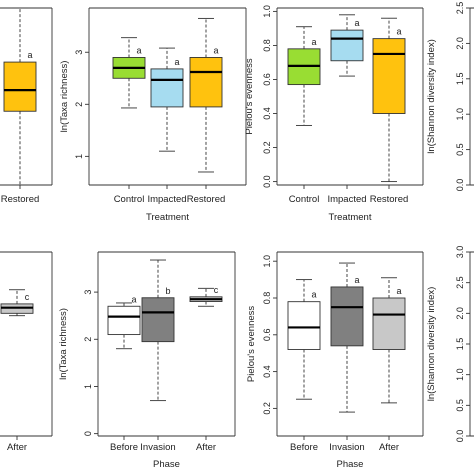  Describe the element at coordinates (26, 352) in the screenshot. I see `panel-4: c After` at that location.